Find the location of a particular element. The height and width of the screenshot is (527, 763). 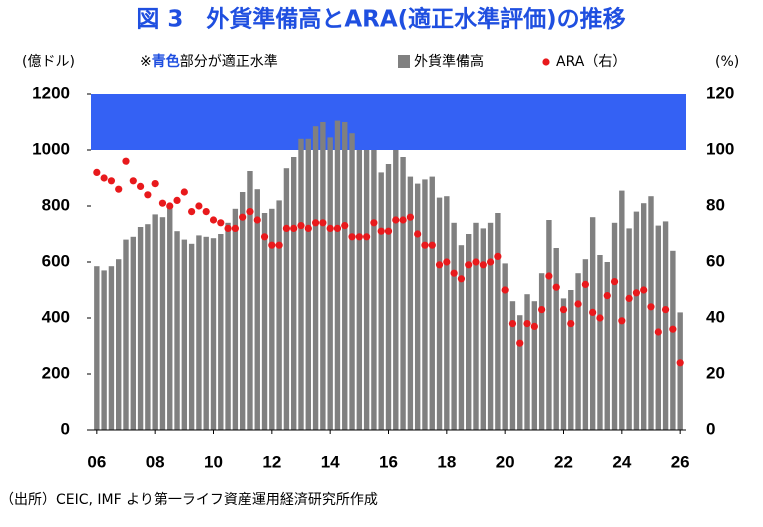

y2-tick-label: 60 is located at coordinates (715, 260).